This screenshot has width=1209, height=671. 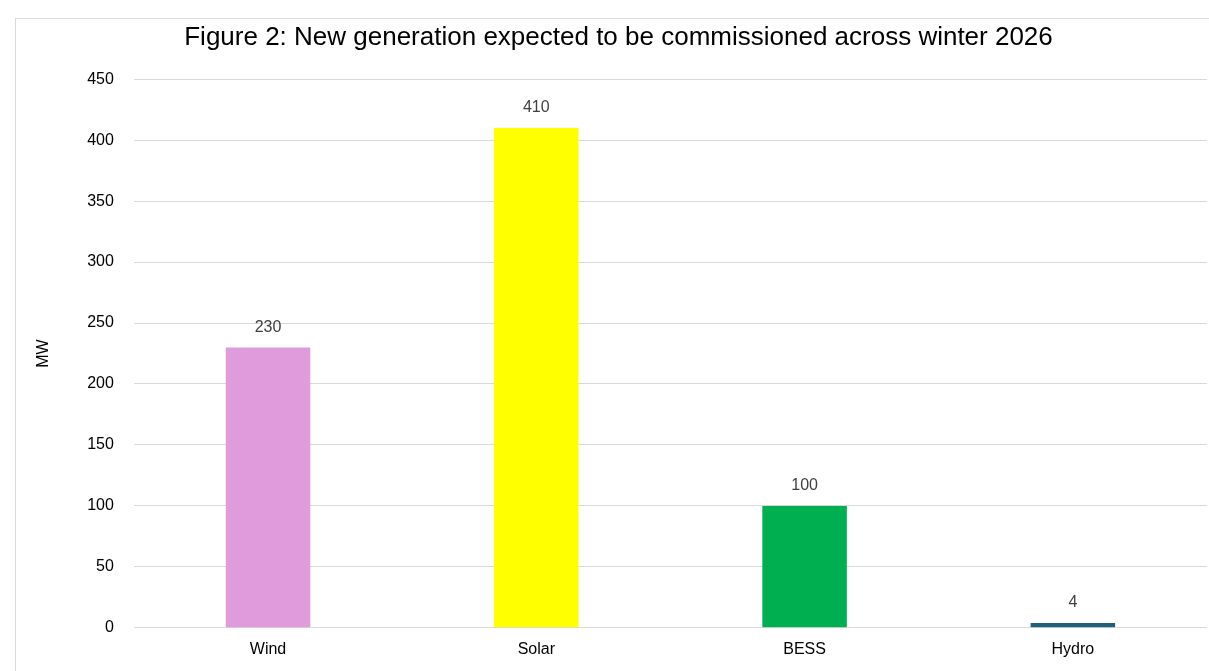 I want to click on x-tick-label: Hydro, so click(x=1073, y=648).